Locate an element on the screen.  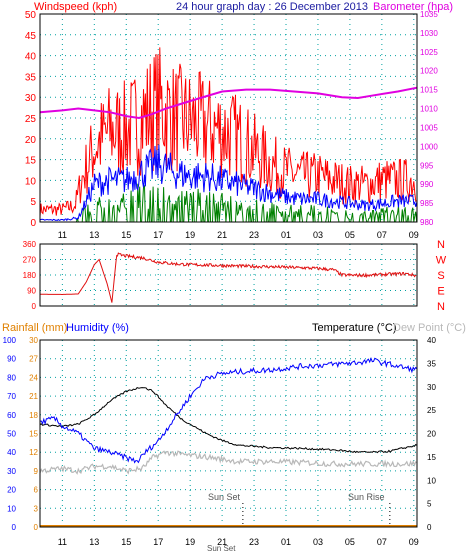
humidity-tick-label-7: 70 is located at coordinates (11, 396).